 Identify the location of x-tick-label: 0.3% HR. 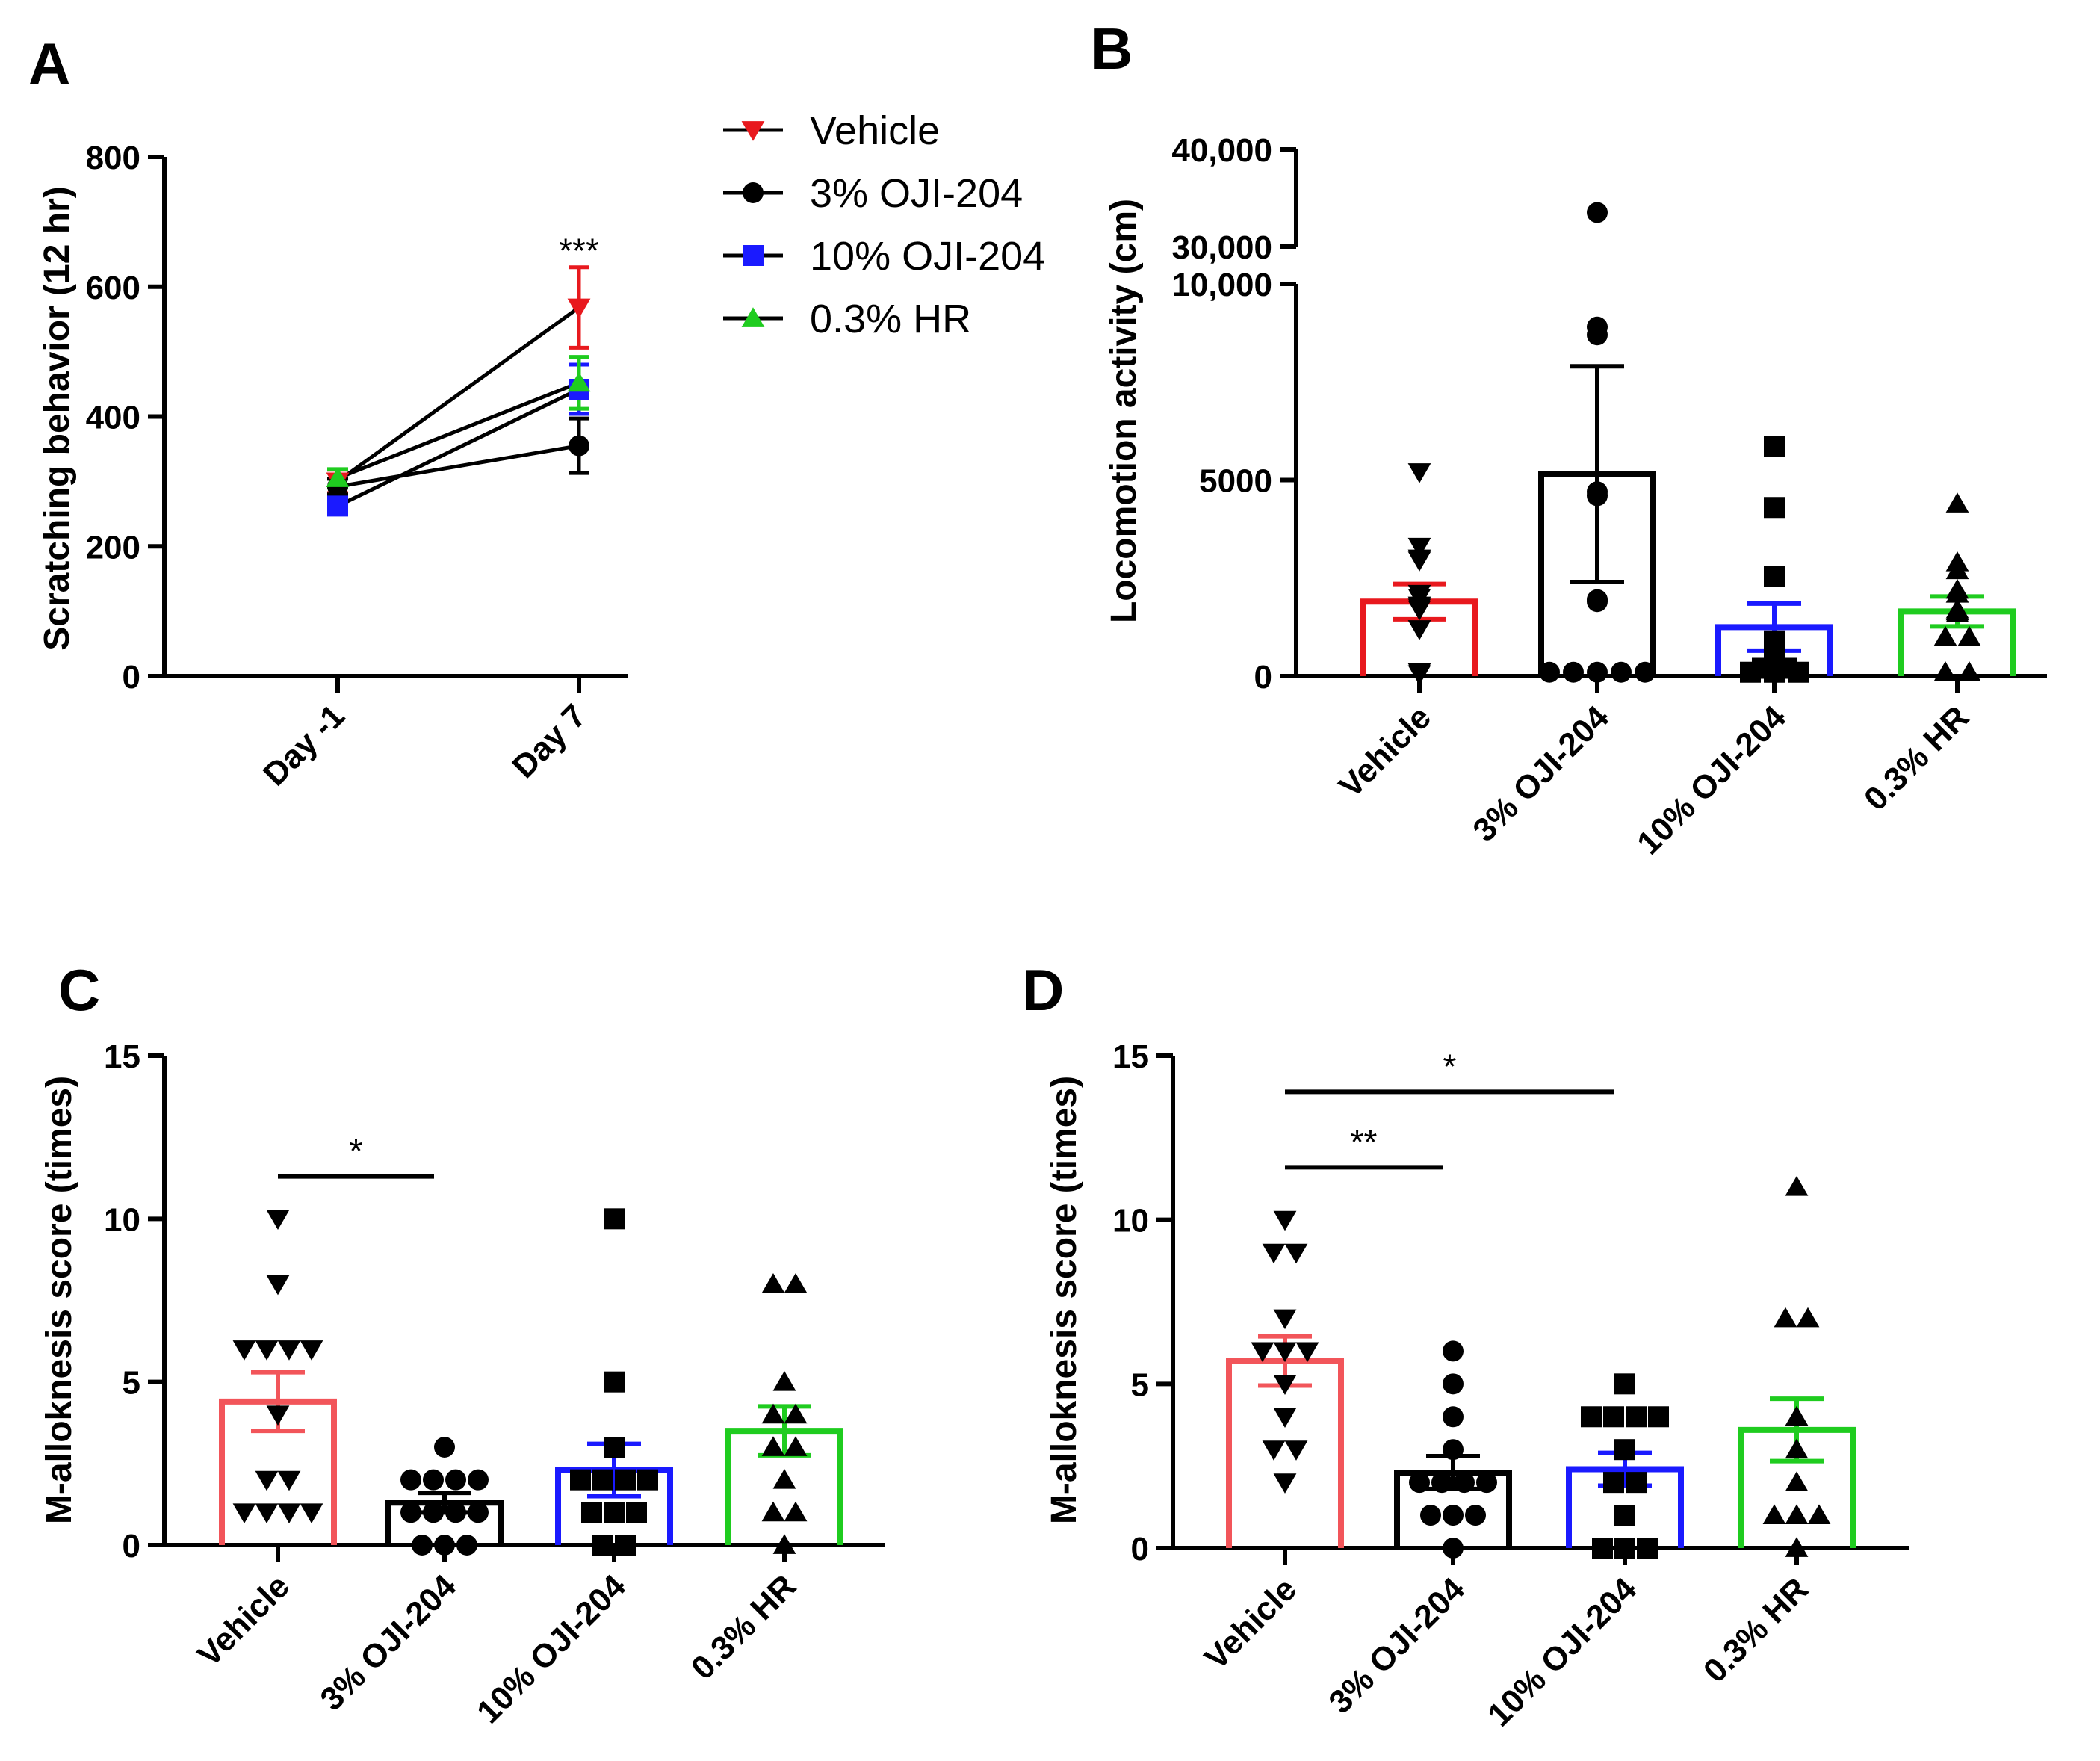
(1917, 758).